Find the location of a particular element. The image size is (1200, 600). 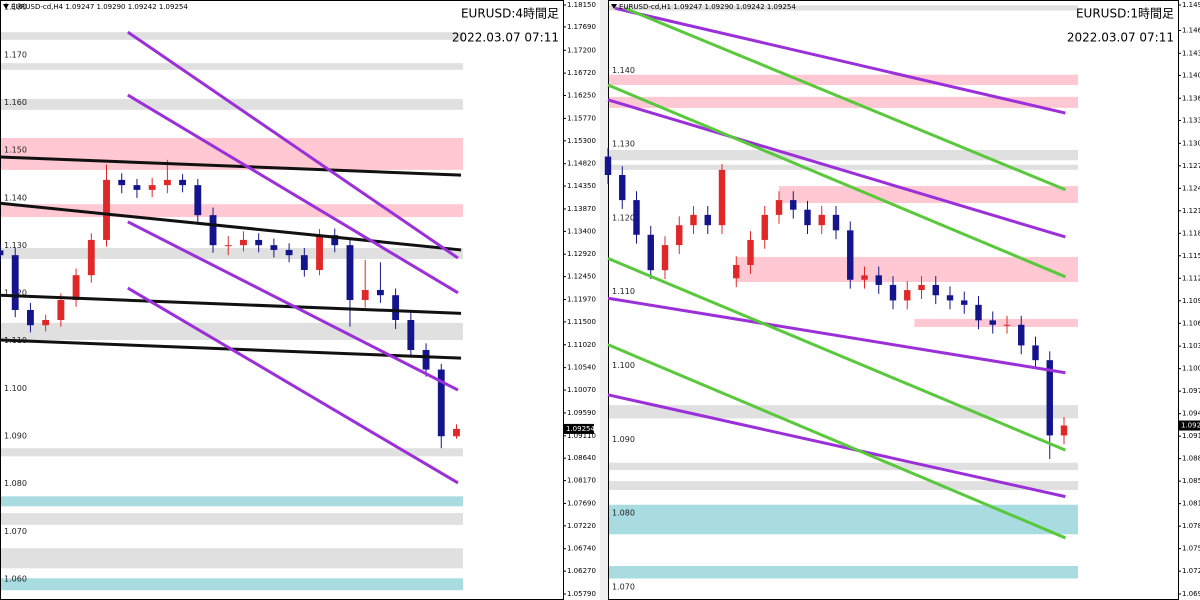

y-tick-label: 1.06740 is located at coordinates (581, 549).